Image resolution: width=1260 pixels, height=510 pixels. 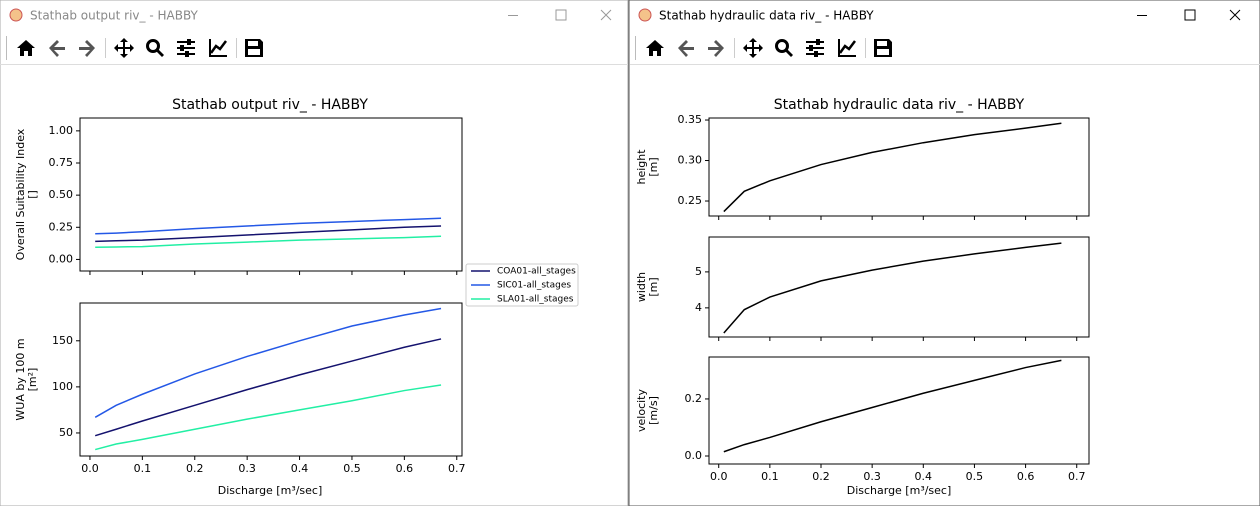 What do you see at coordinates (20, 194) in the screenshot?
I see `y-axis-label: Overall Suitability Index` at bounding box center [20, 194].